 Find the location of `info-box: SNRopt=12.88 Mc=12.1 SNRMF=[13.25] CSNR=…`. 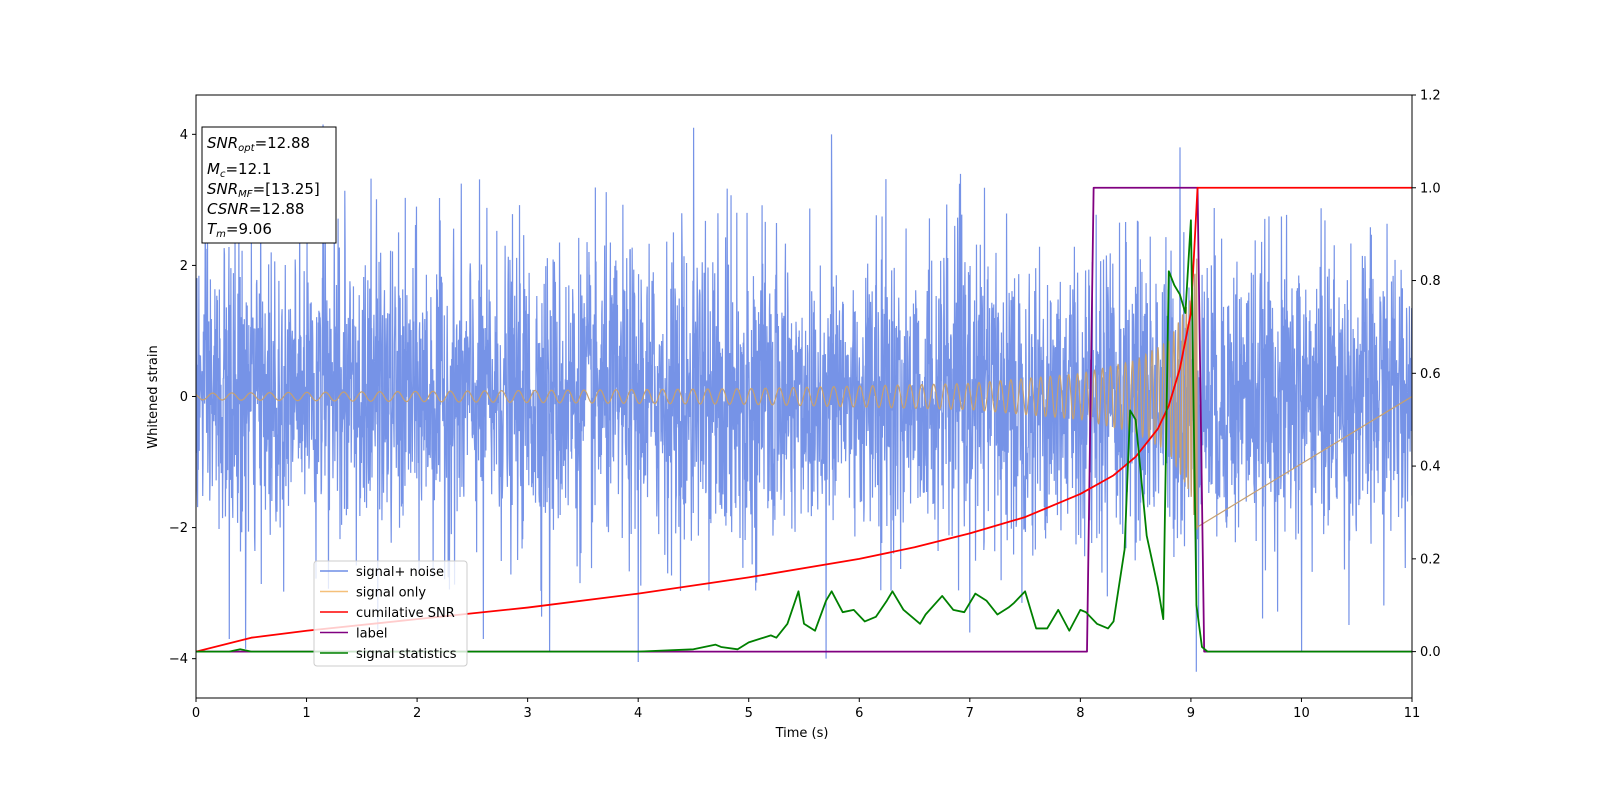

info-box: SNRopt=12.88 Mc=12.1 SNRMF=[13.25] CSNR=… is located at coordinates (269, 185).